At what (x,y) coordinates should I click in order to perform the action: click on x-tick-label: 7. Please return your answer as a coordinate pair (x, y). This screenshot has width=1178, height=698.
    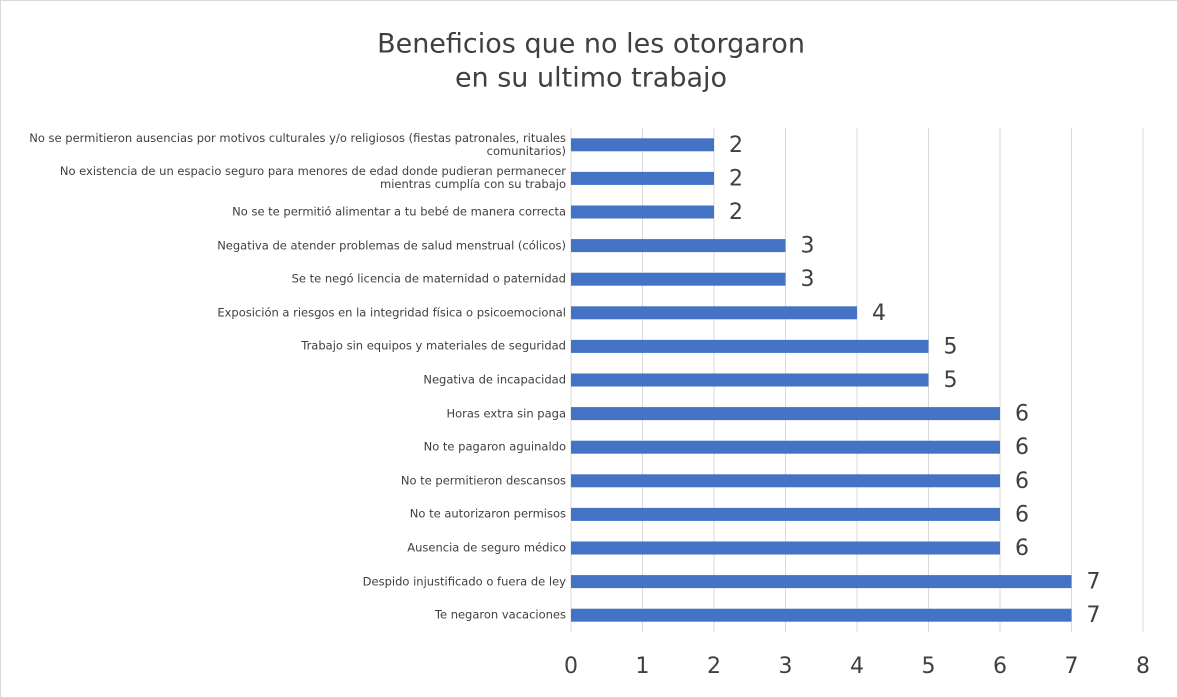
    Looking at the image, I should click on (1072, 666).